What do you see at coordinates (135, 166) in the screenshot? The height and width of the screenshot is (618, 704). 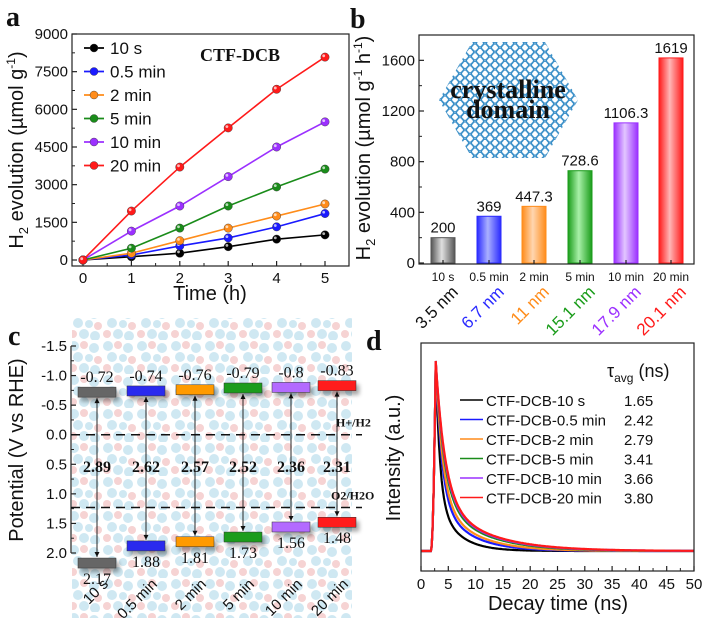 I see `legend-label-a: 20 min` at bounding box center [135, 166].